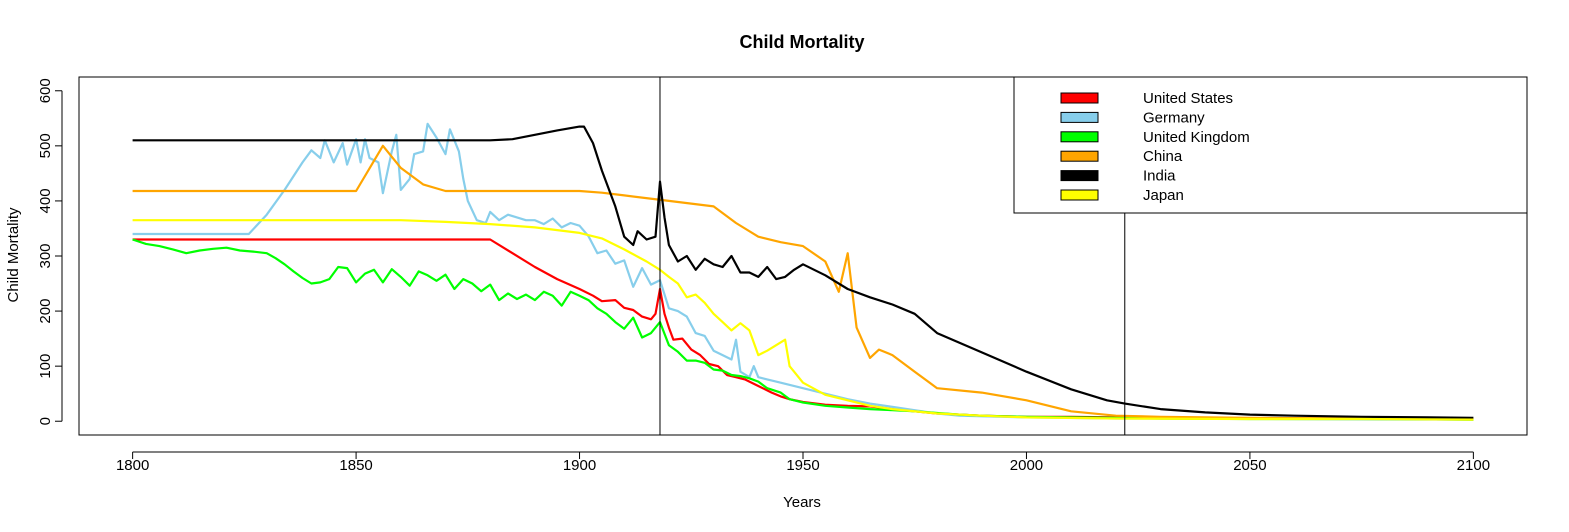 The image size is (1569, 532). I want to click on y-tick-label: 0, so click(45, 421).